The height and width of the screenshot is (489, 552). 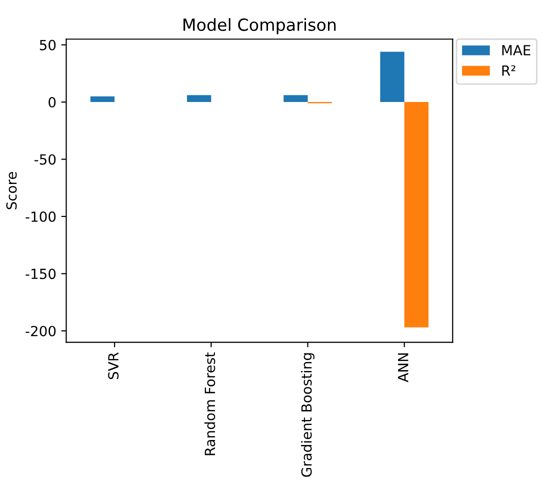 What do you see at coordinates (41, 216) in the screenshot?
I see `y-tick-label: -100` at bounding box center [41, 216].